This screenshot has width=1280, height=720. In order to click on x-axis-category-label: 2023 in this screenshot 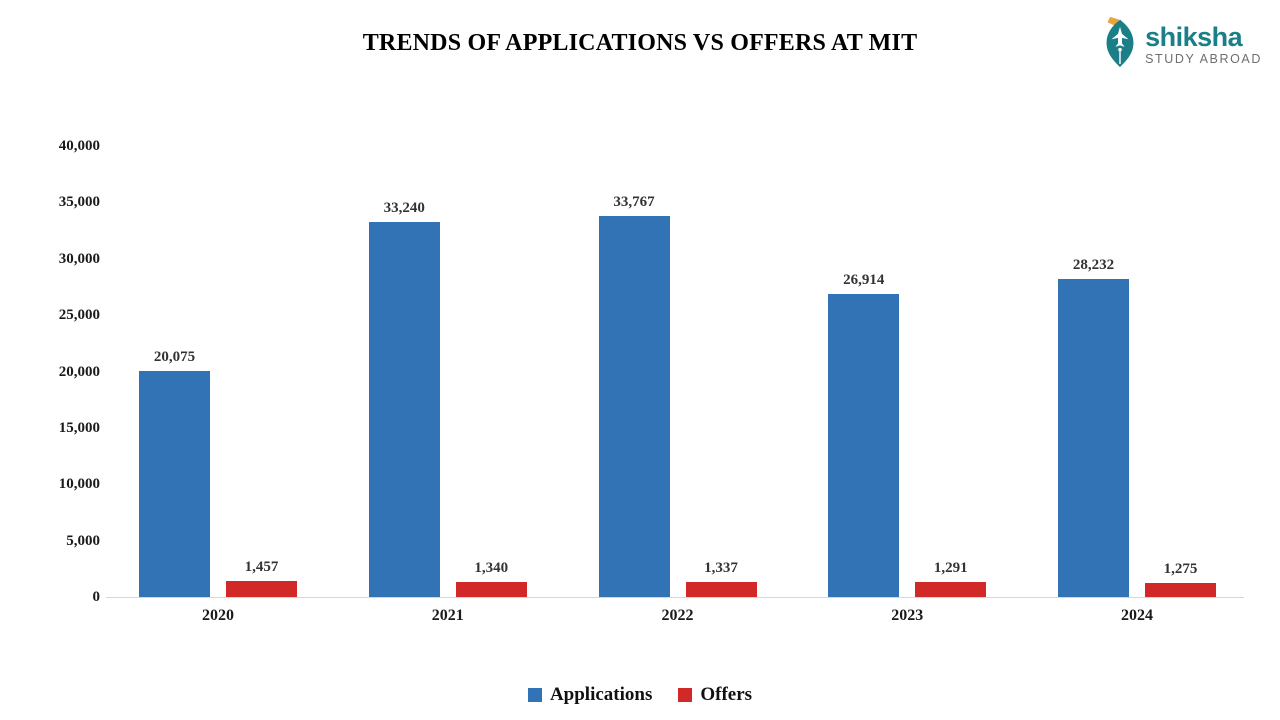, I will do `click(907, 615)`.